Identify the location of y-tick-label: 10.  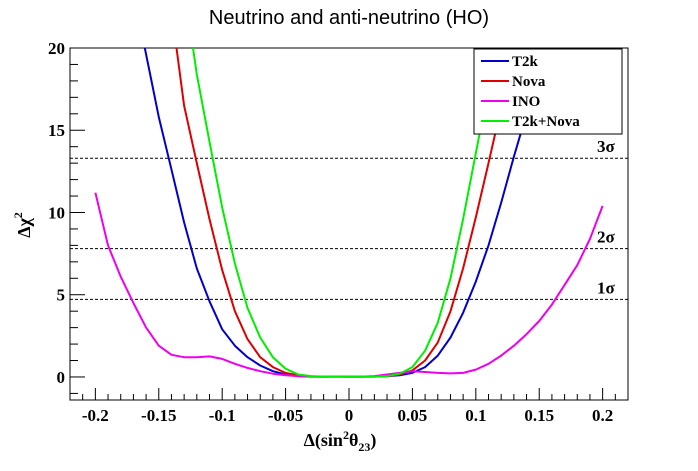
(56, 212).